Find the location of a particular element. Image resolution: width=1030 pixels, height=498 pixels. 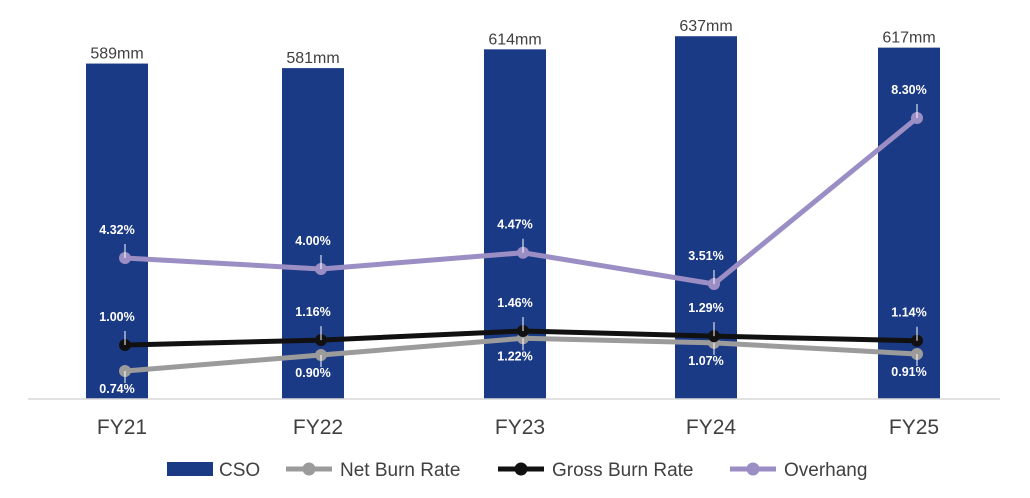

legend-item-gross-burn-rate: Gross Burn Rate is located at coordinates (596, 470).